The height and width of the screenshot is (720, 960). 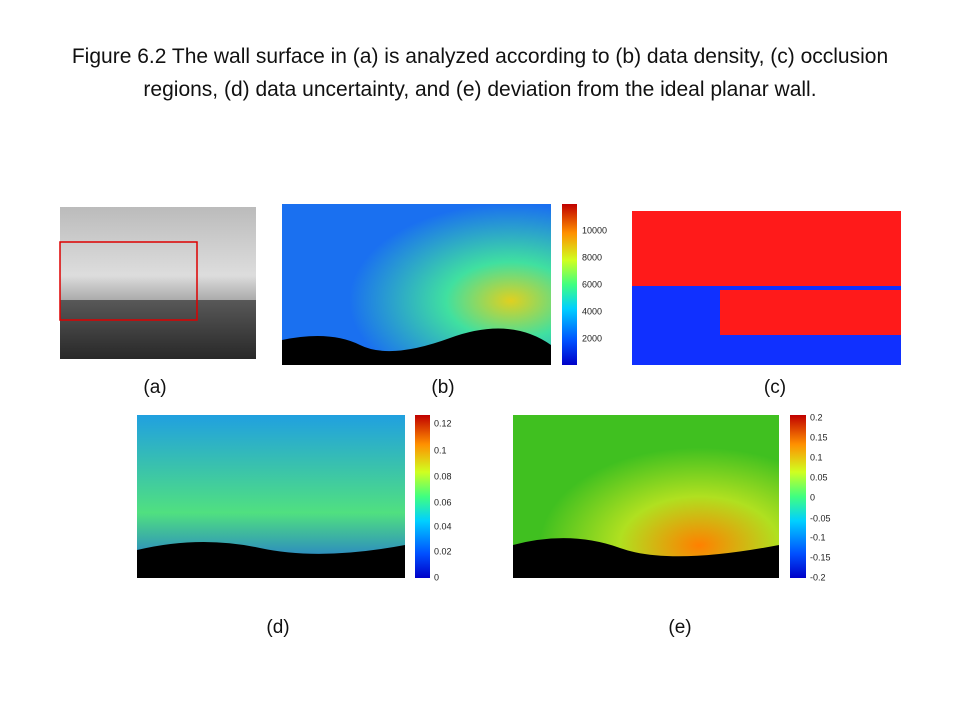 I want to click on tick-label: 0.08, so click(x=443, y=476).